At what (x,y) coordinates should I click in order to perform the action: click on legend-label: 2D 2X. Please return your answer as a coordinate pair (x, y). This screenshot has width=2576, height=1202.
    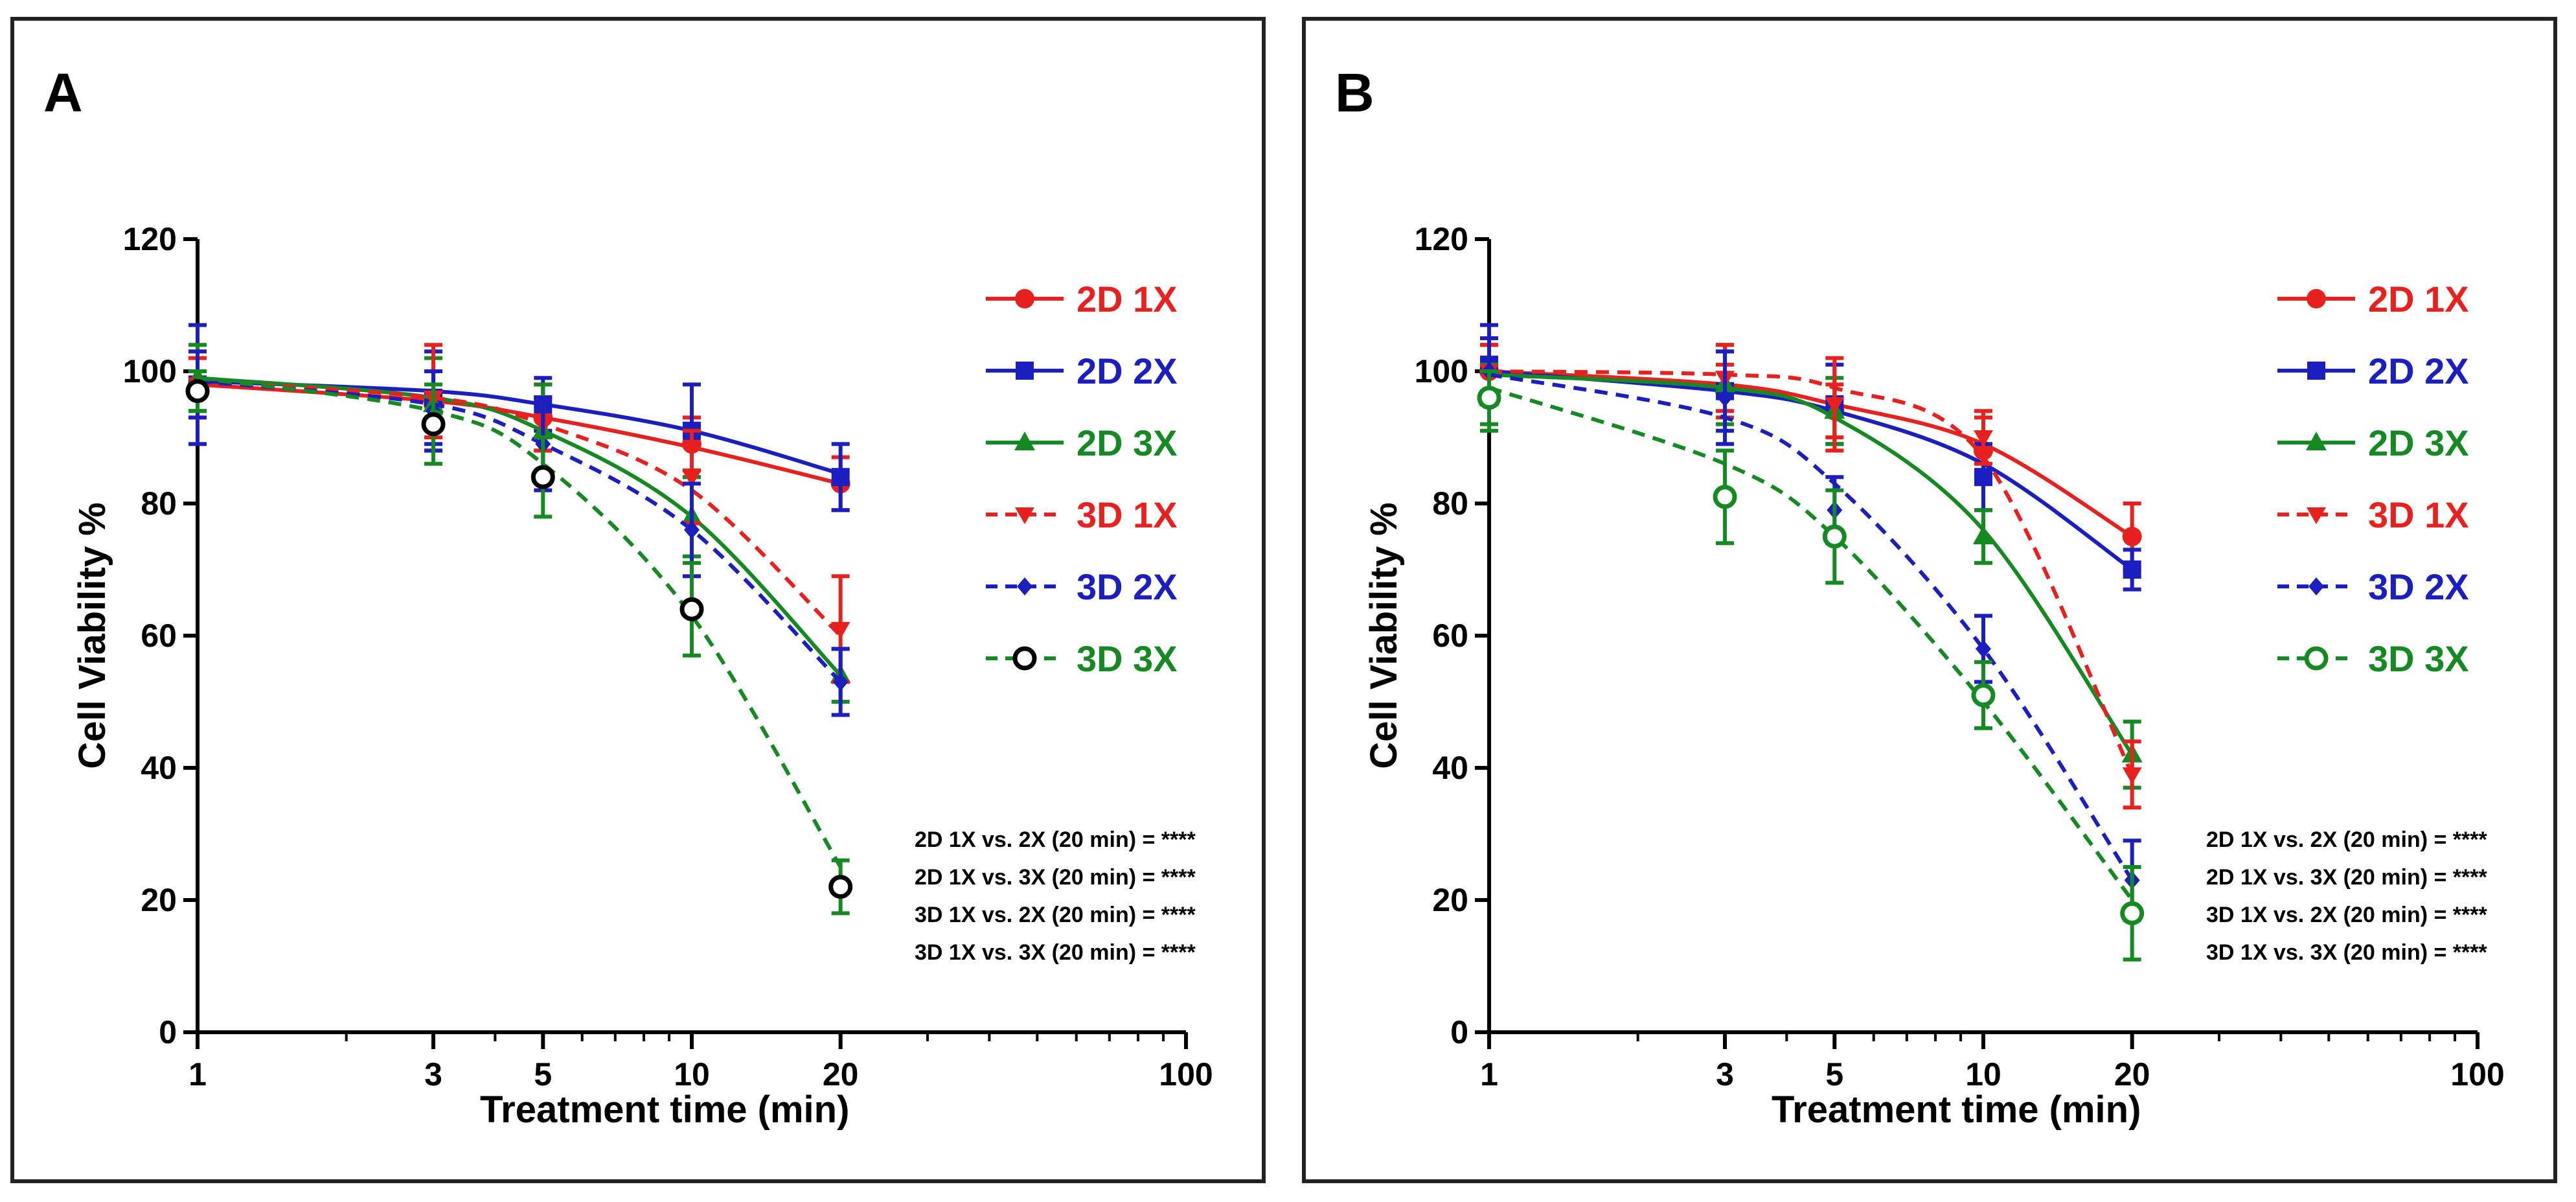
    Looking at the image, I should click on (1128, 371).